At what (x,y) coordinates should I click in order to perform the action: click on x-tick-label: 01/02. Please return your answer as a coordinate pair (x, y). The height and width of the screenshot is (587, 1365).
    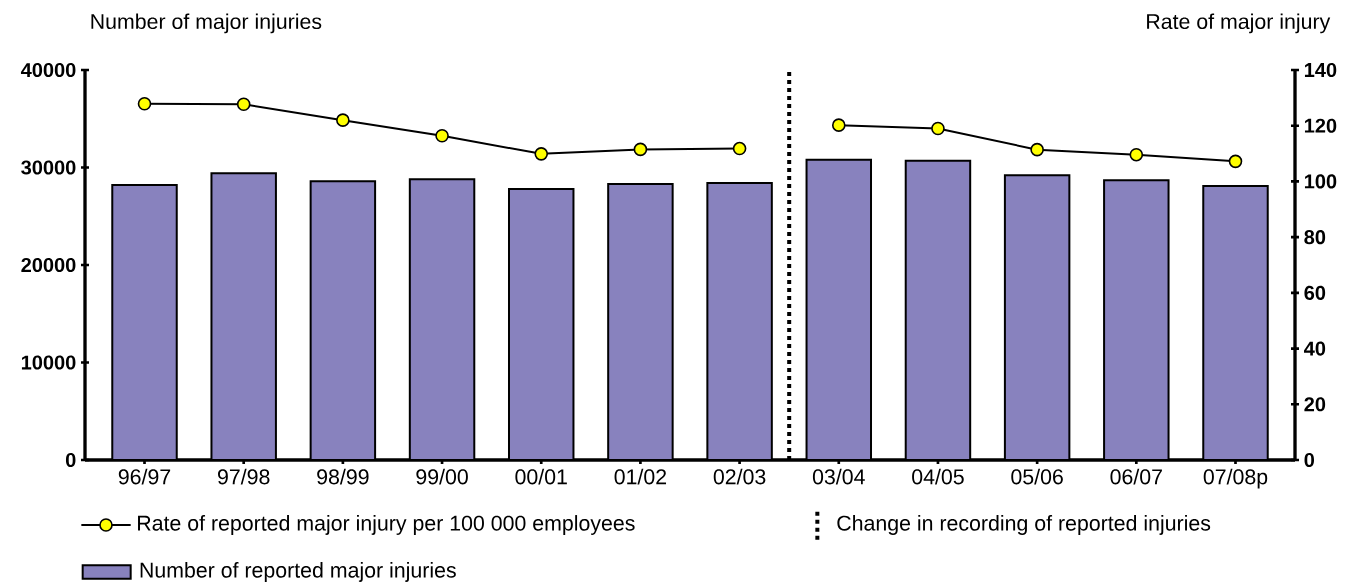
    Looking at the image, I should click on (640, 476).